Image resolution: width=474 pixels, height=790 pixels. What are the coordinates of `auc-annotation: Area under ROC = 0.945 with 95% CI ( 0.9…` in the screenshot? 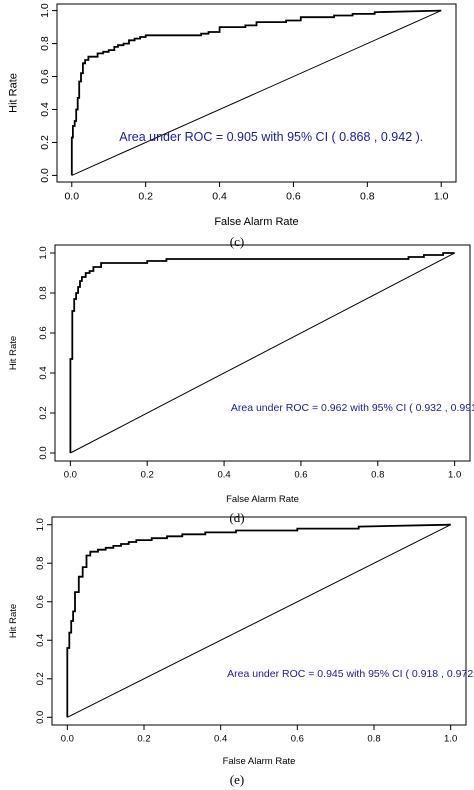 It's located at (350, 674).